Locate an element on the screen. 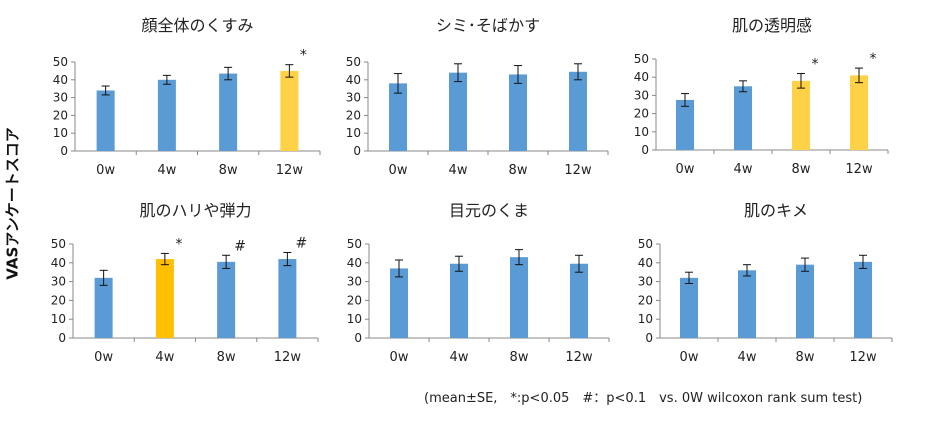 The height and width of the screenshot is (422, 944). chart-panel-4: 肌のハリや弾力 0 10 20 30 40 50 0w 4w * 8w #12w # is located at coordinates (185, 283).